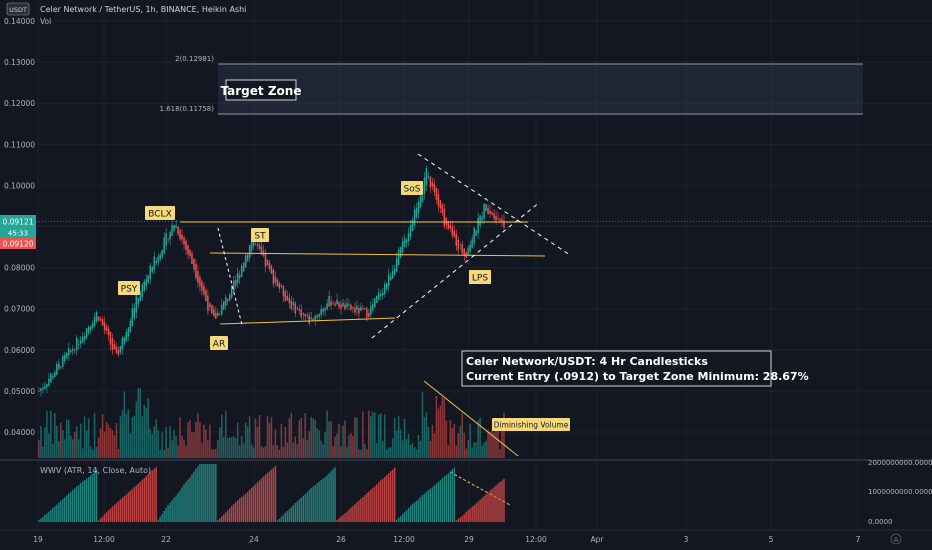 The height and width of the screenshot is (550, 932). What do you see at coordinates (19, 103) in the screenshot?
I see `price-tick-label: 0.12000` at bounding box center [19, 103].